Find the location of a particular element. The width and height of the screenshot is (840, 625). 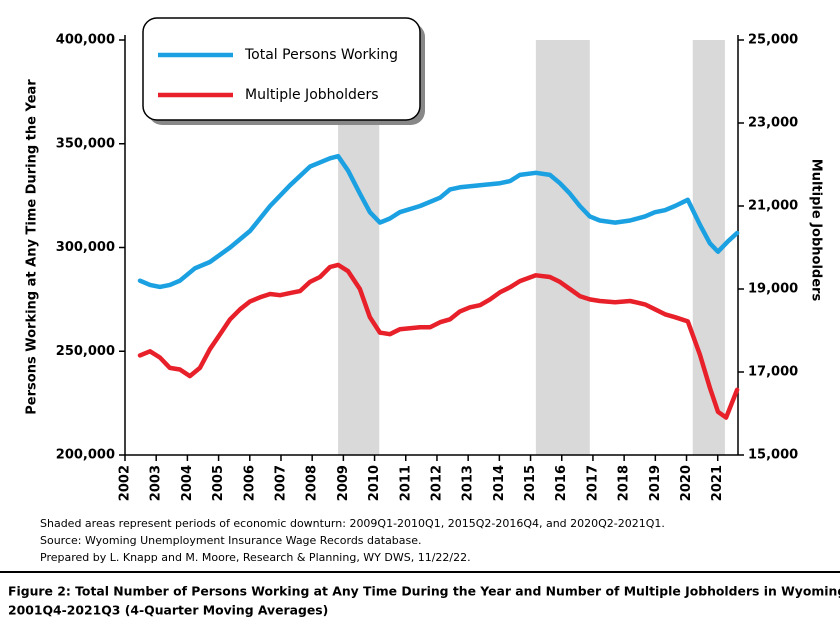

x-tick-label: 2013 is located at coordinates (468, 483).